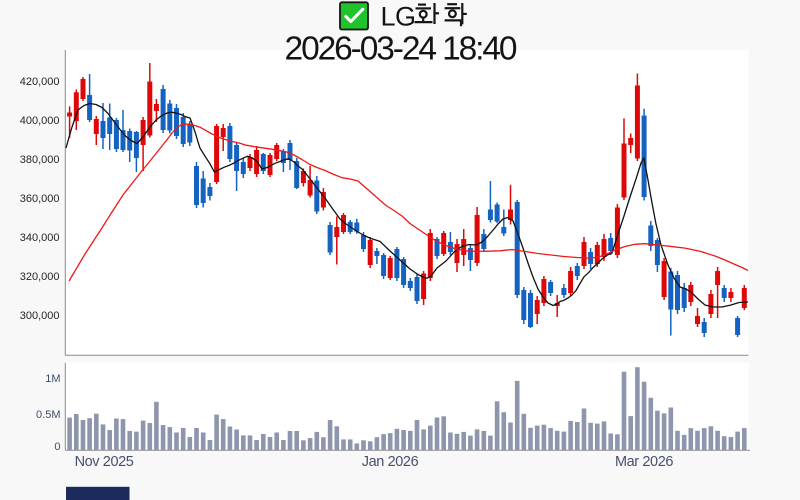 The width and height of the screenshot is (800, 500). Describe the element at coordinates (48, 415) in the screenshot. I see `svg-text: 0.5M` at that location.